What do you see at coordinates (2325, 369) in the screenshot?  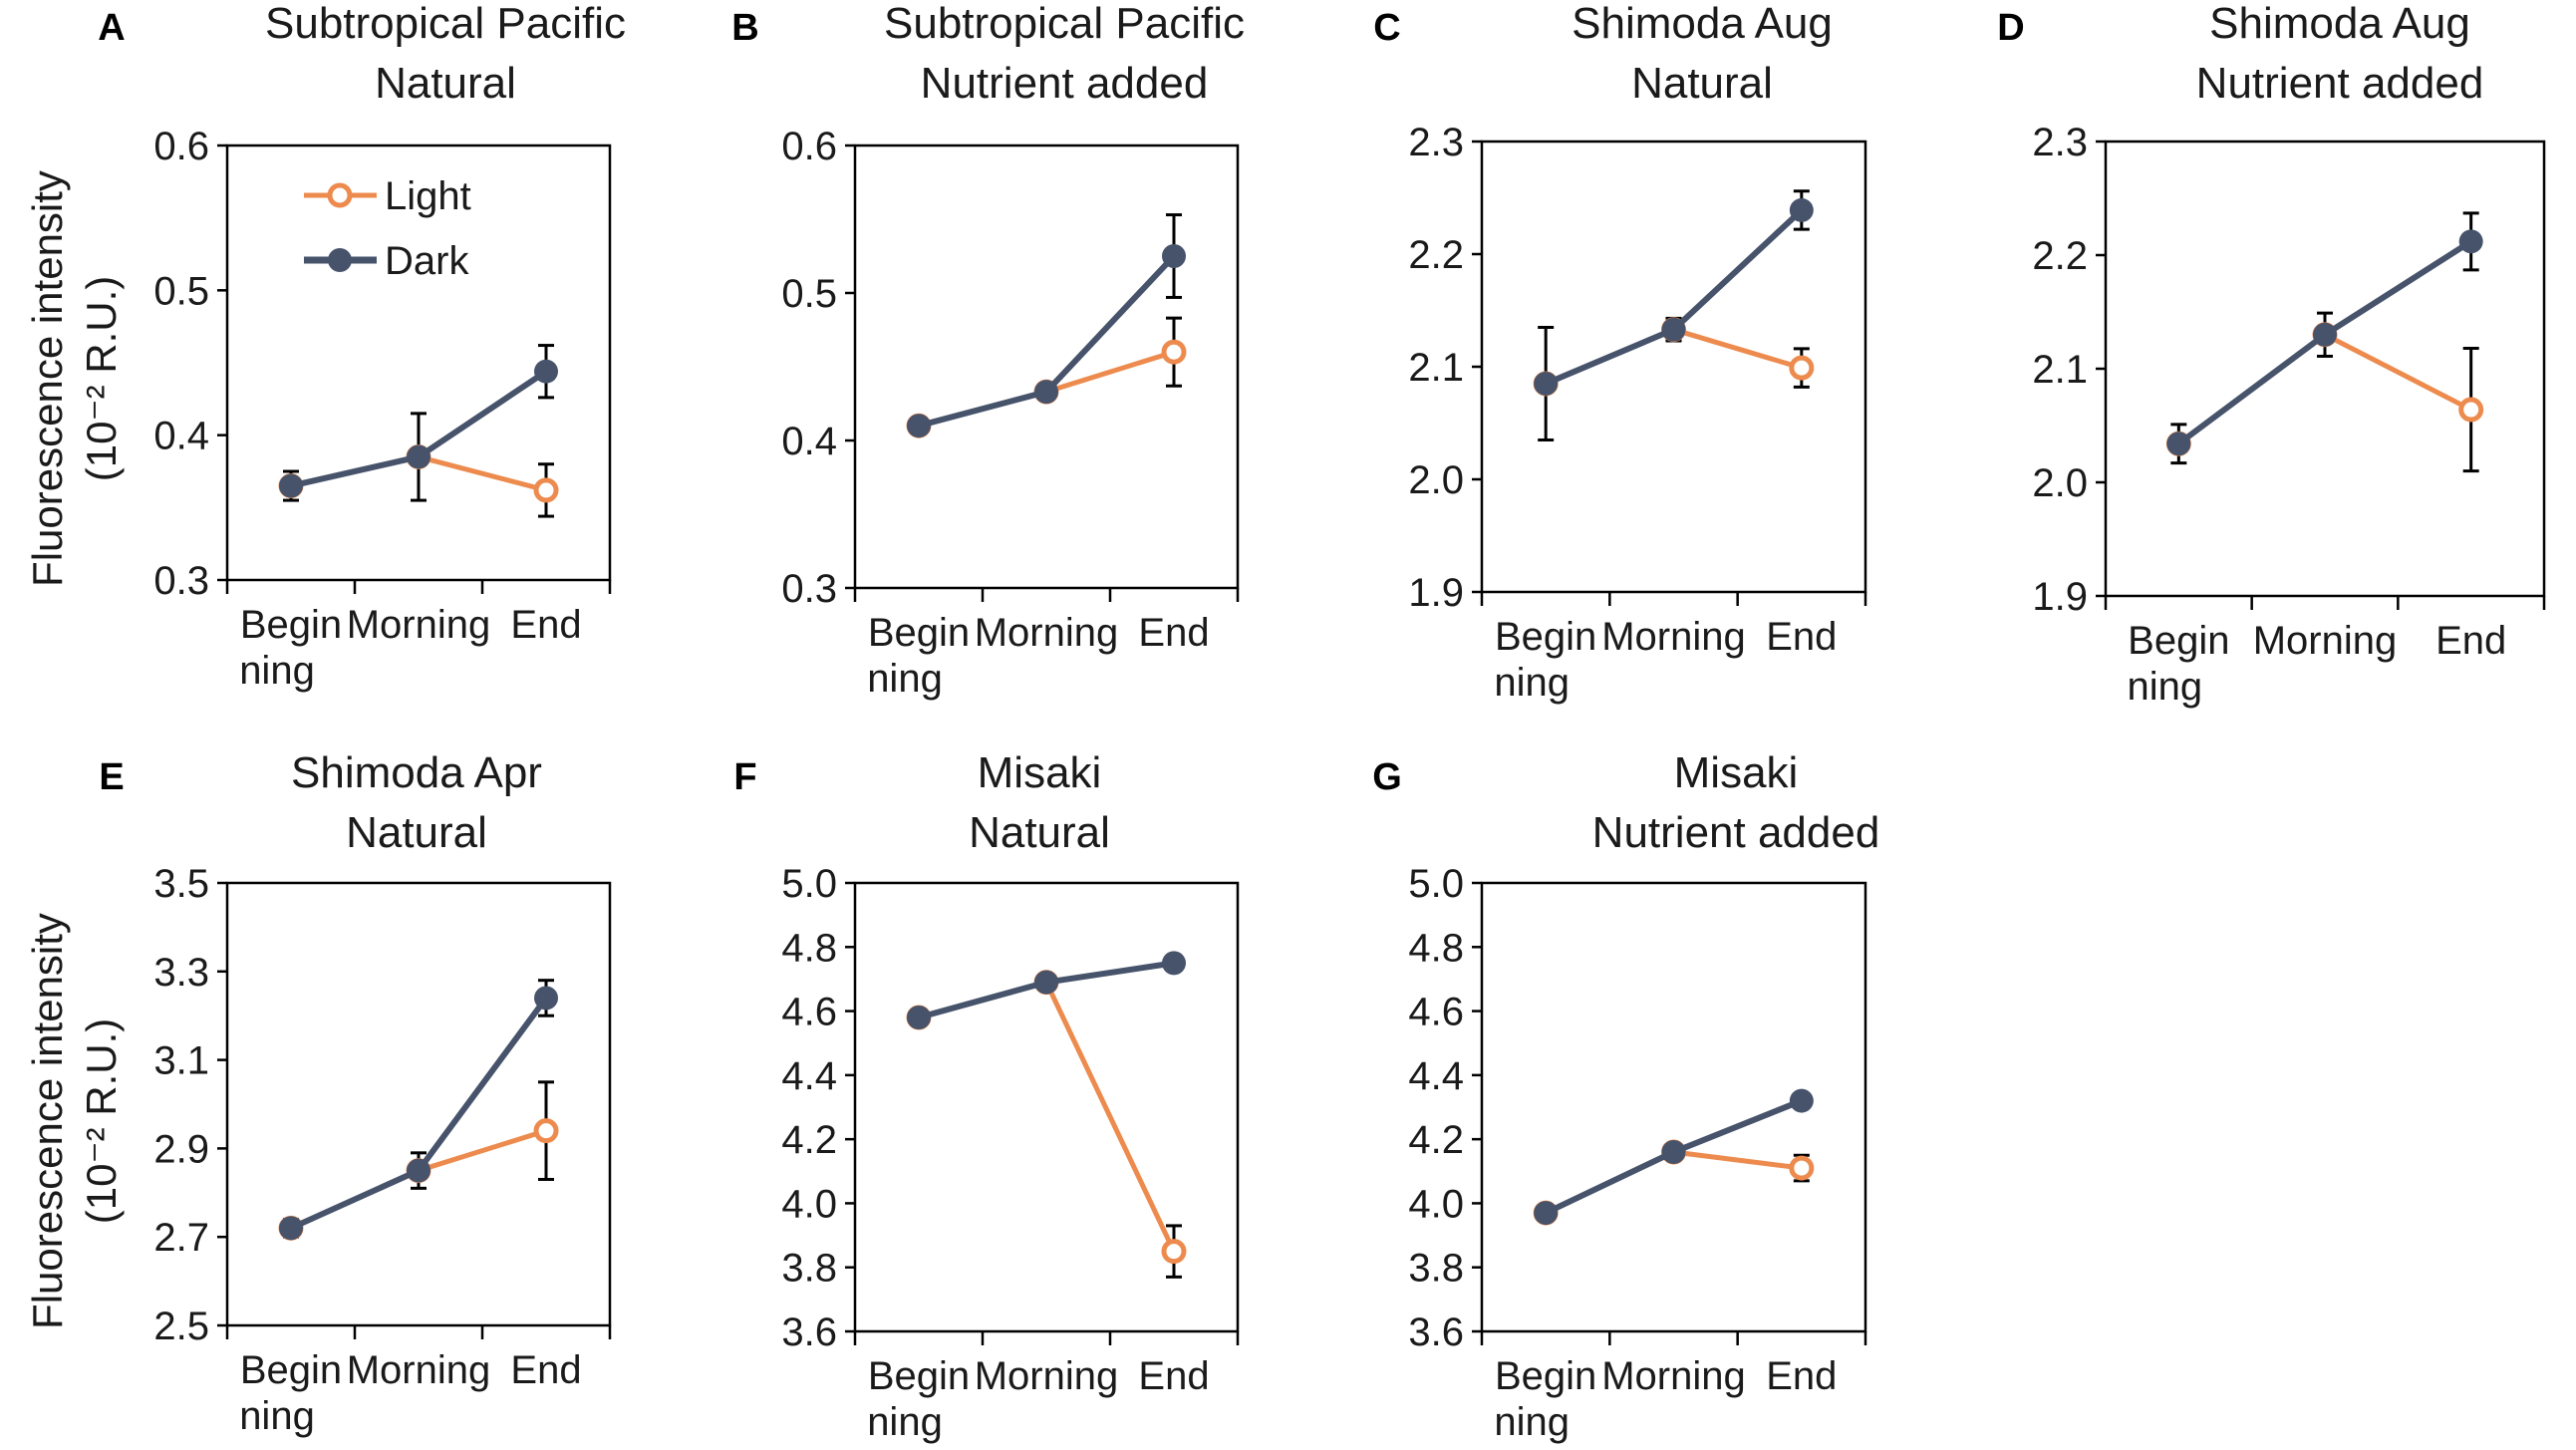 I see `plot-frame` at bounding box center [2325, 369].